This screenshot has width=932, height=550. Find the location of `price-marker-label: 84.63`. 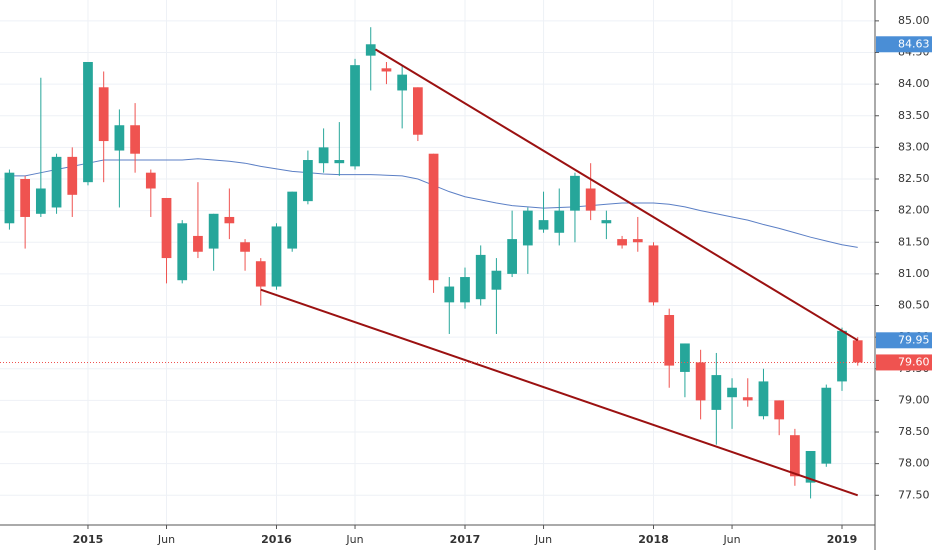

price-marker-label: 84.63 is located at coordinates (914, 43).